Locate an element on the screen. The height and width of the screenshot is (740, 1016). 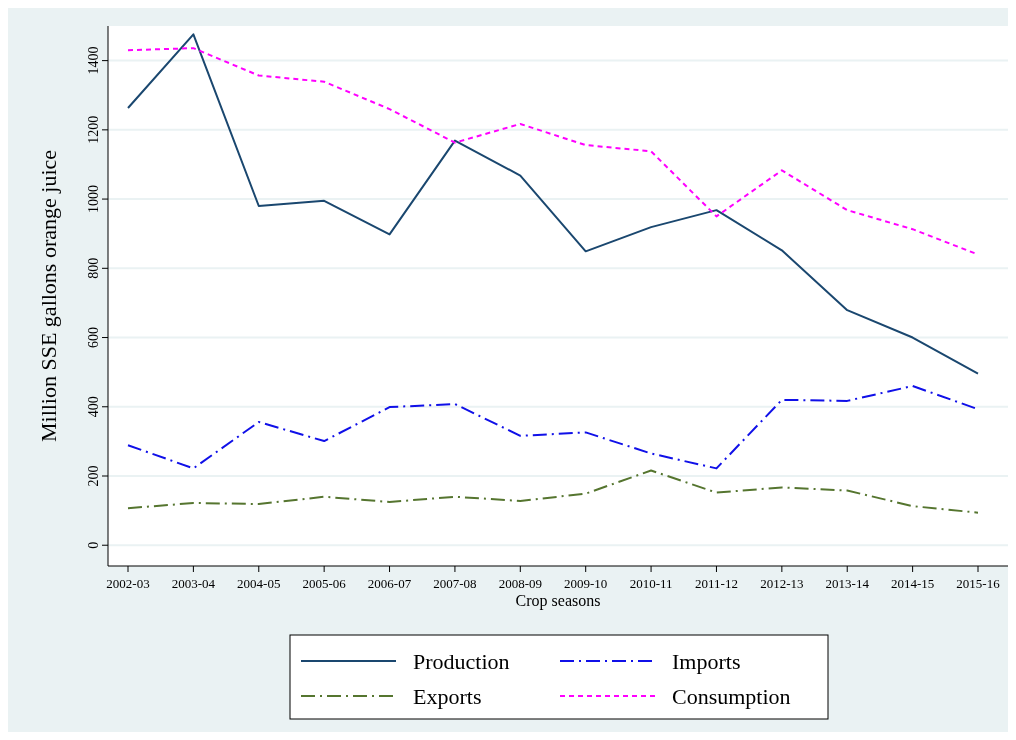
x-tick-label: 2005-06 is located at coordinates (324, 583).